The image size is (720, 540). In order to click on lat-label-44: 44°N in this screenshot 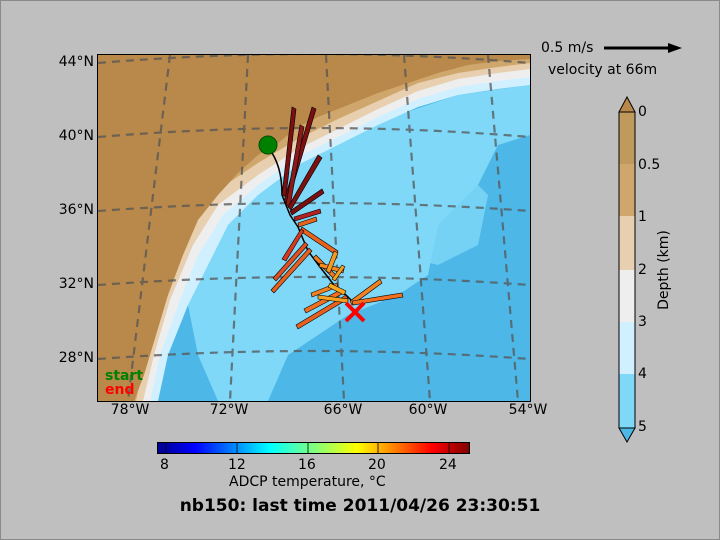, I will do `click(76, 62)`.